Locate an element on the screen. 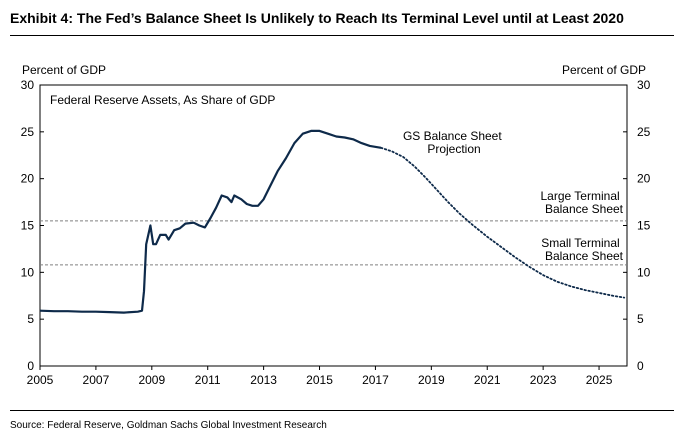  y-tick-label-right: 0 is located at coordinates (640, 366).